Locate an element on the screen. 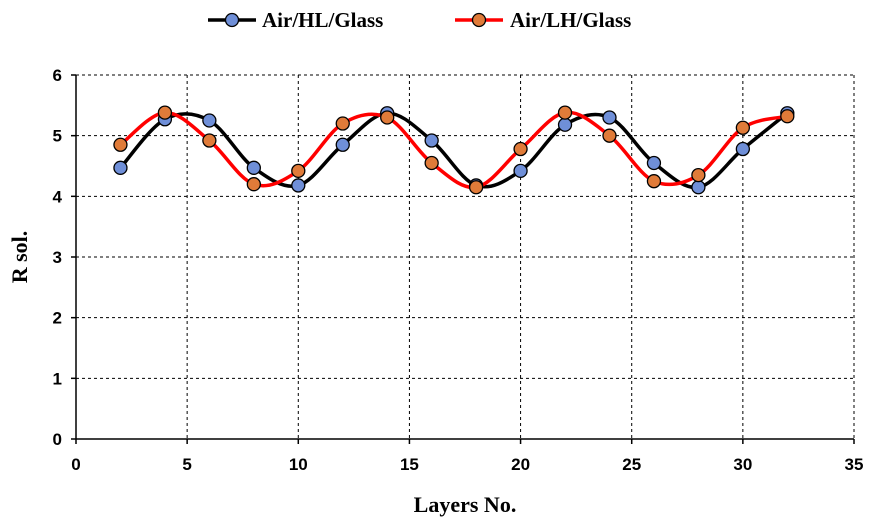 This screenshot has width=869, height=525. y-tick-label: 6 is located at coordinates (57, 75).